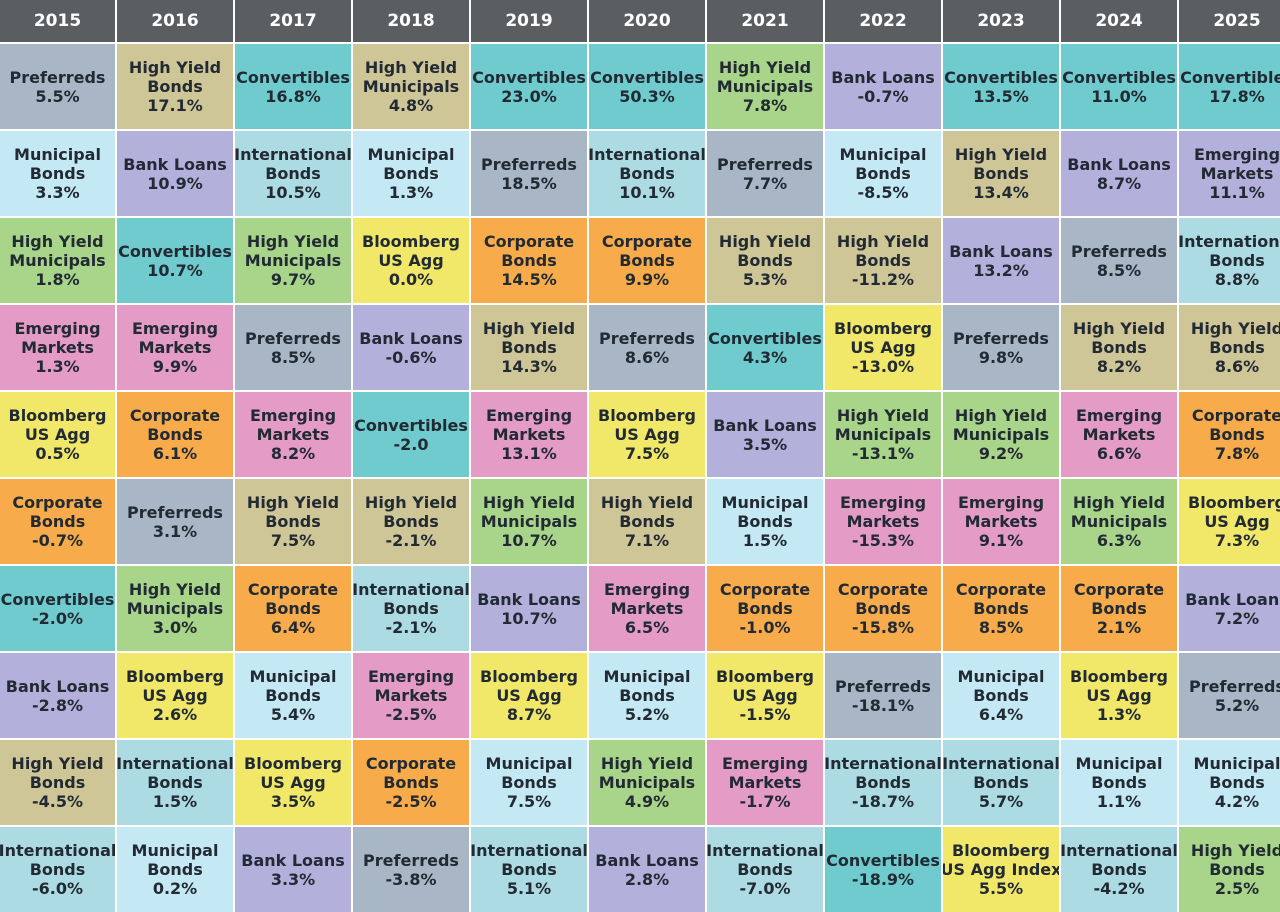 This screenshot has height=912, width=1280. Describe the element at coordinates (529, 608) in the screenshot. I see `cell-2019-bank-loans: Bank Loans 10.7%` at that location.